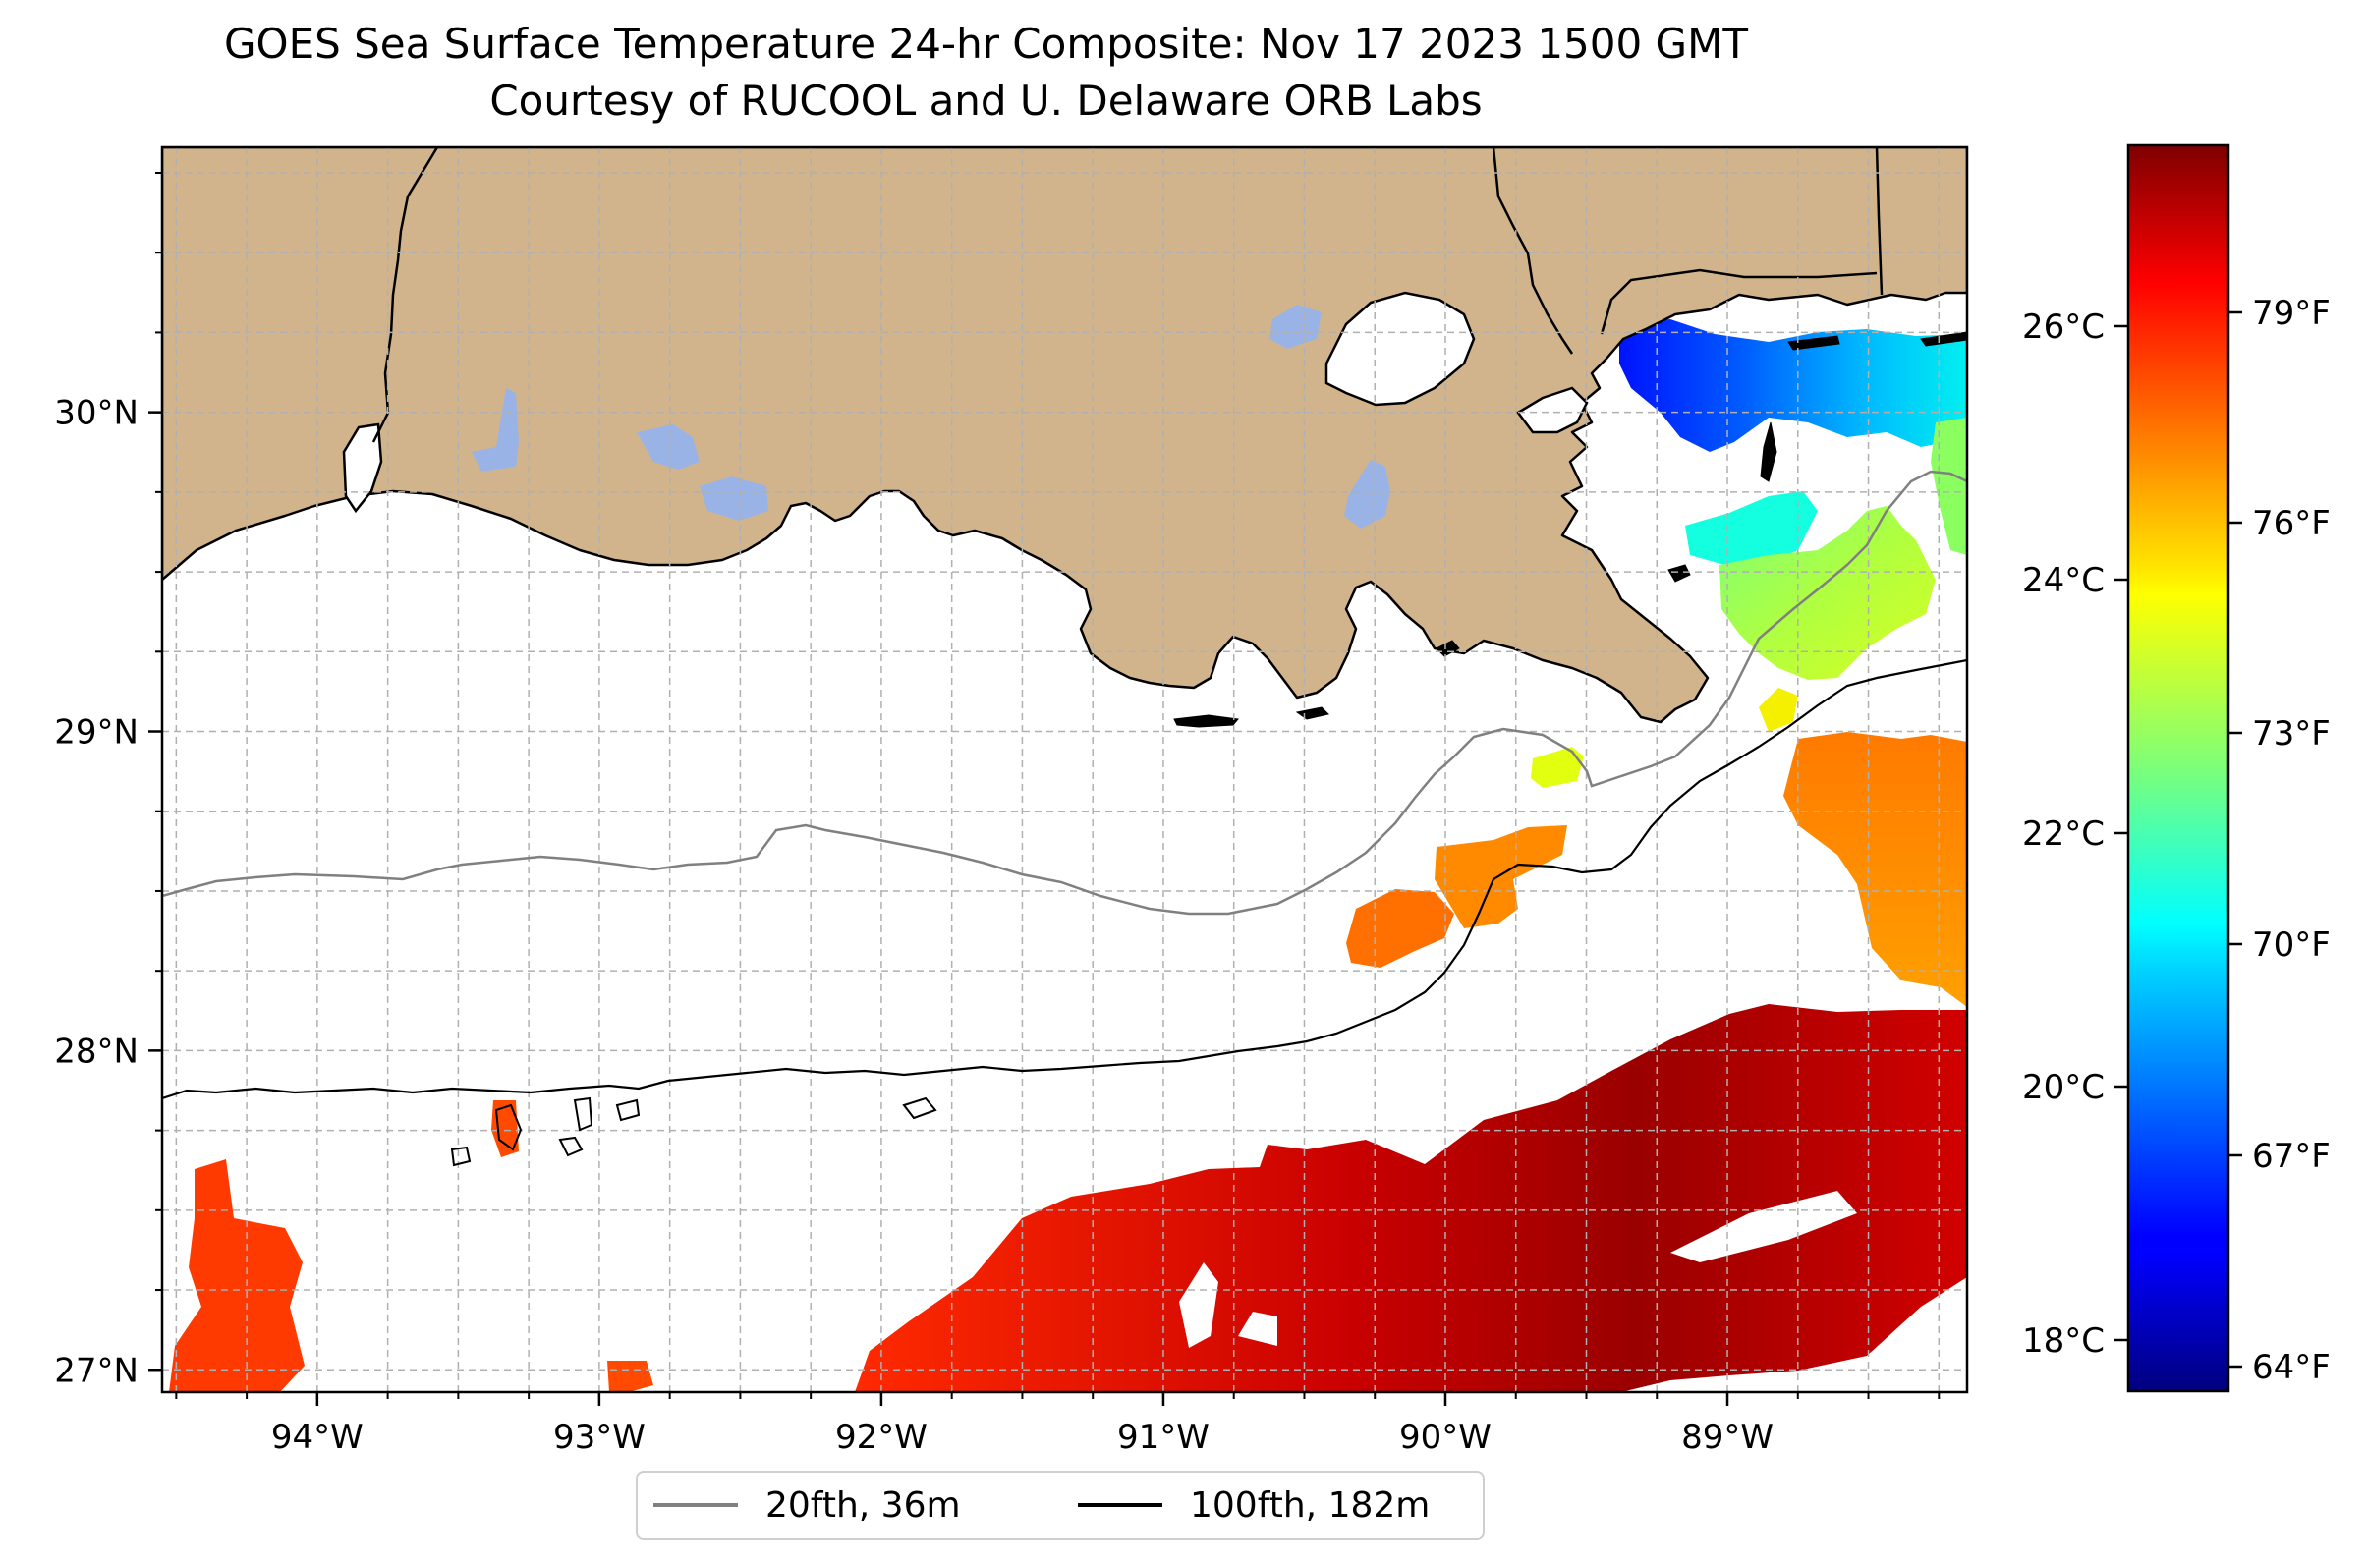  Describe the element at coordinates (318, 1437) in the screenshot. I see `lon-tick-label: 94°W` at that location.